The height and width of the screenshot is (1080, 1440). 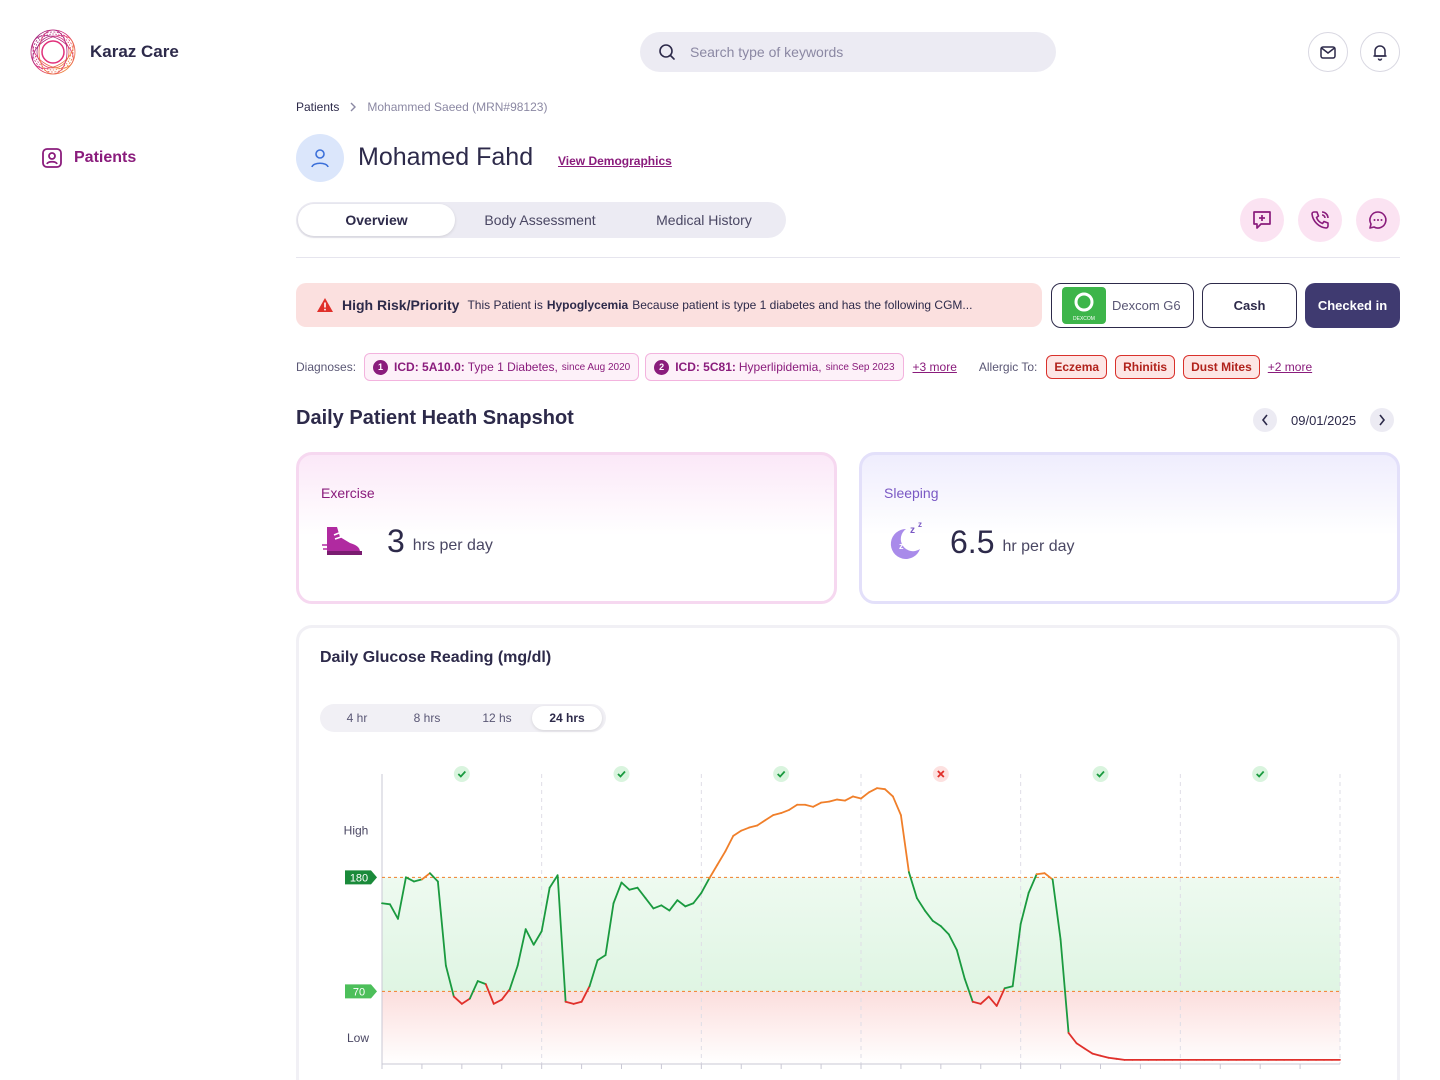 I want to click on phone-icon, so click(x=1320, y=220).